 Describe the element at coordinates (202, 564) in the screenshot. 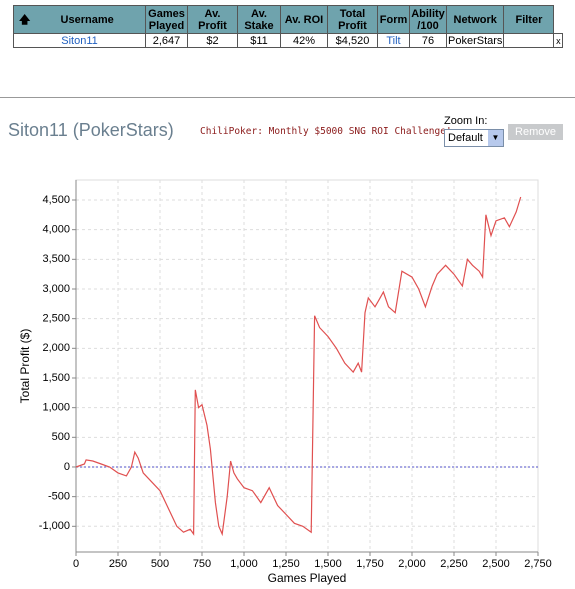

I see `x-tick-label: 750` at that location.